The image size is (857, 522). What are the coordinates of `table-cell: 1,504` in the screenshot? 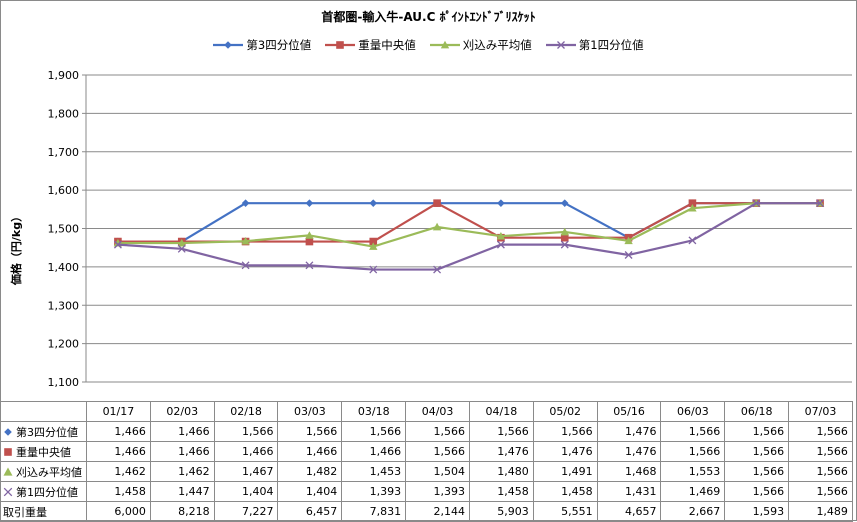 It's located at (437, 471).